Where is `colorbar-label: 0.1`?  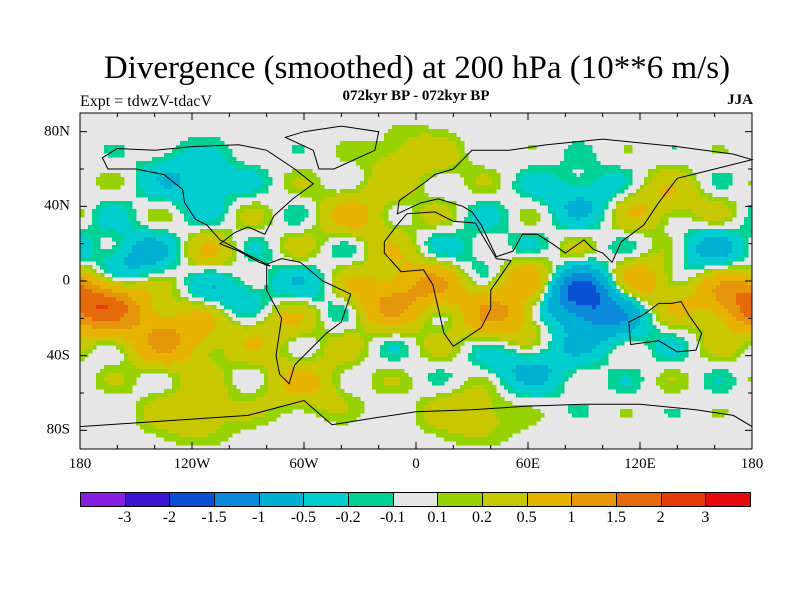 colorbar-label: 0.1 is located at coordinates (437, 517).